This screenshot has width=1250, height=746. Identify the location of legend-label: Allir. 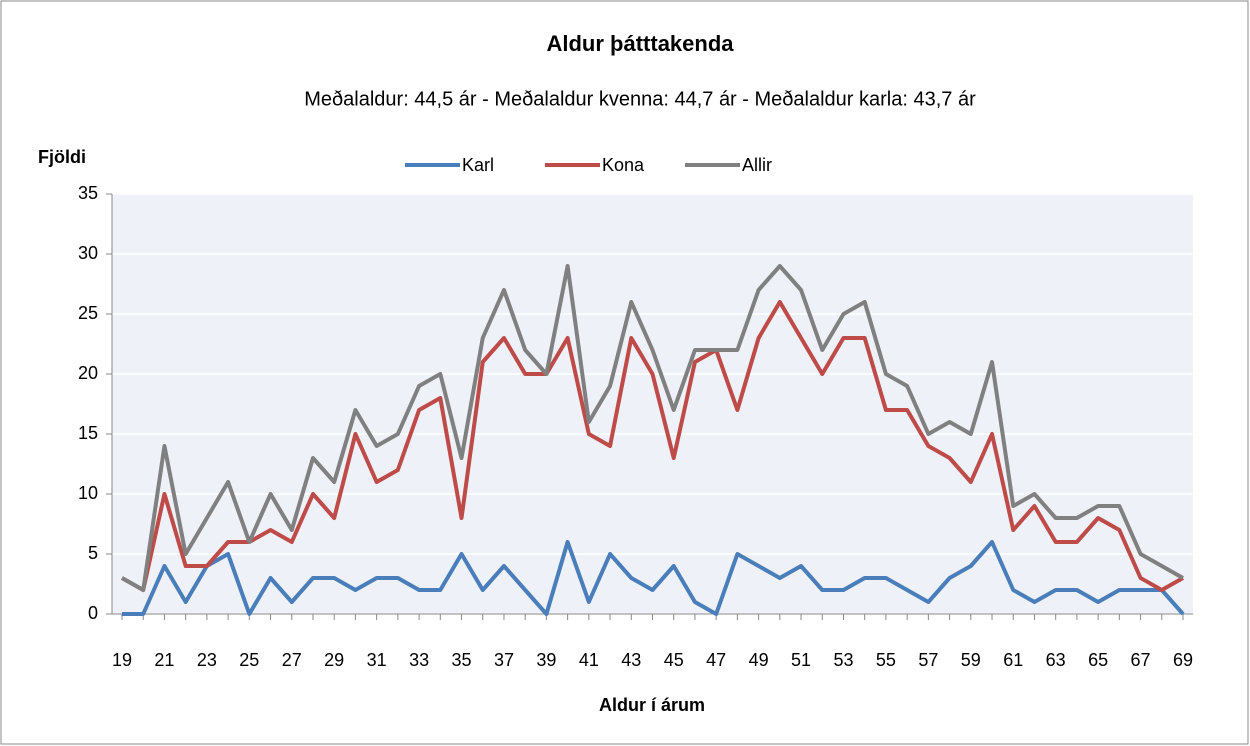
(757, 165).